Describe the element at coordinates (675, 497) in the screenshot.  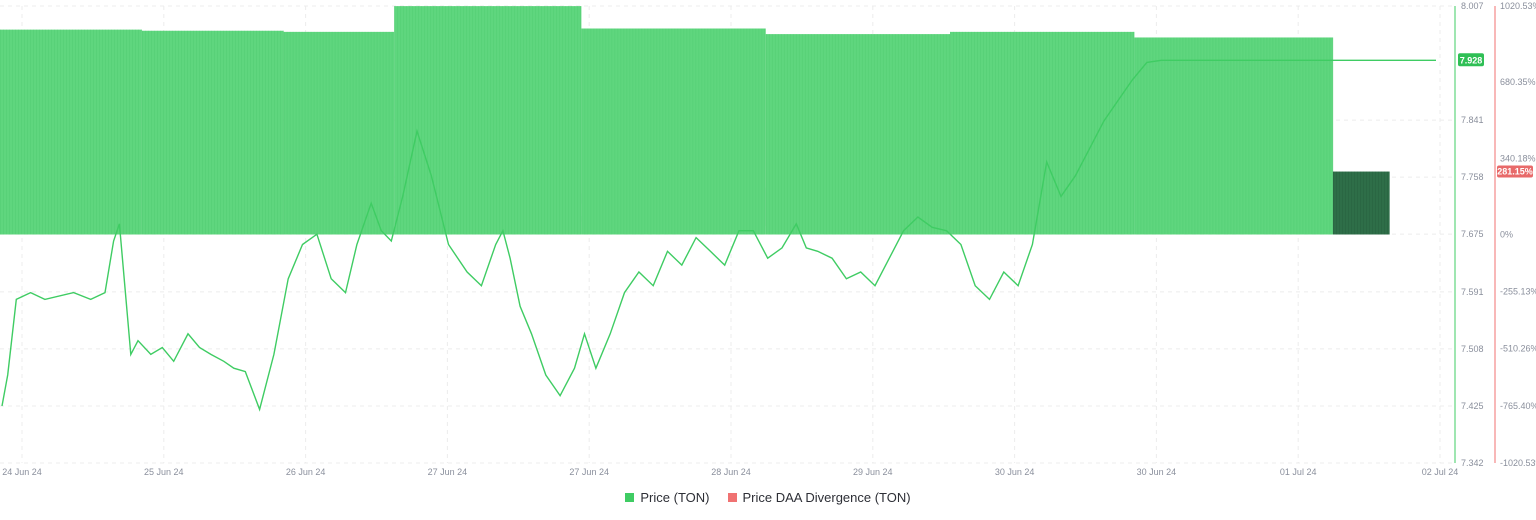
I see `legend-label-price: Price (TON)` at that location.